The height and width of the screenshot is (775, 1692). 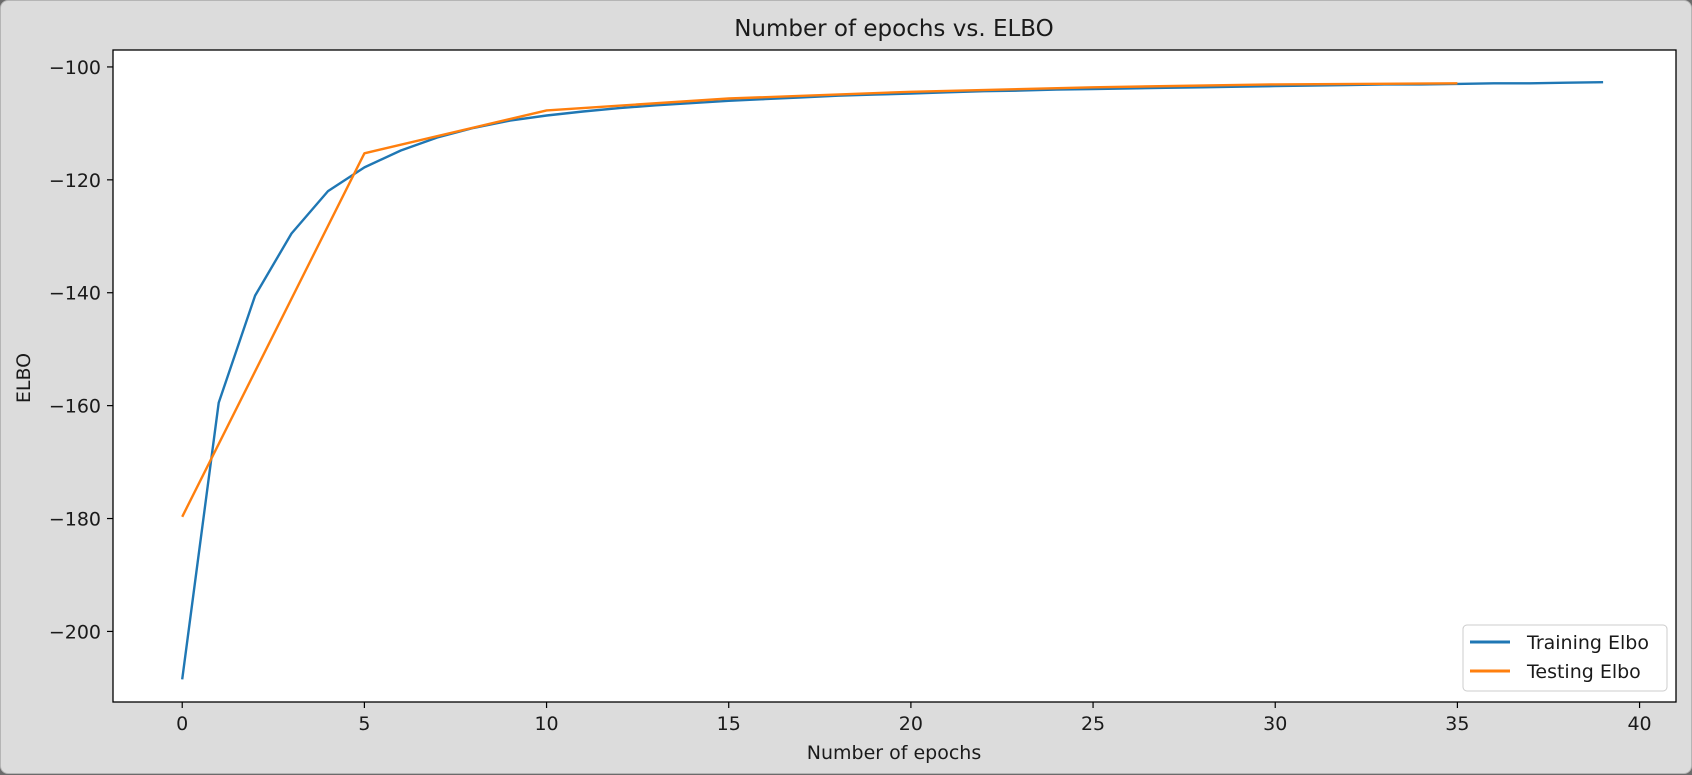 I want to click on y-tick-label: −180, so click(x=75, y=520).